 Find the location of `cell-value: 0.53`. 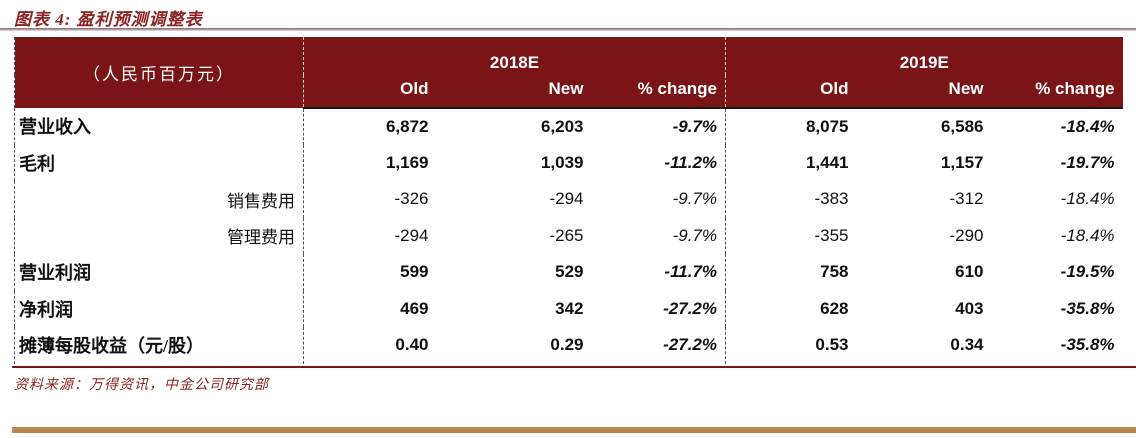

cell-value: 0.53 is located at coordinates (793, 345).